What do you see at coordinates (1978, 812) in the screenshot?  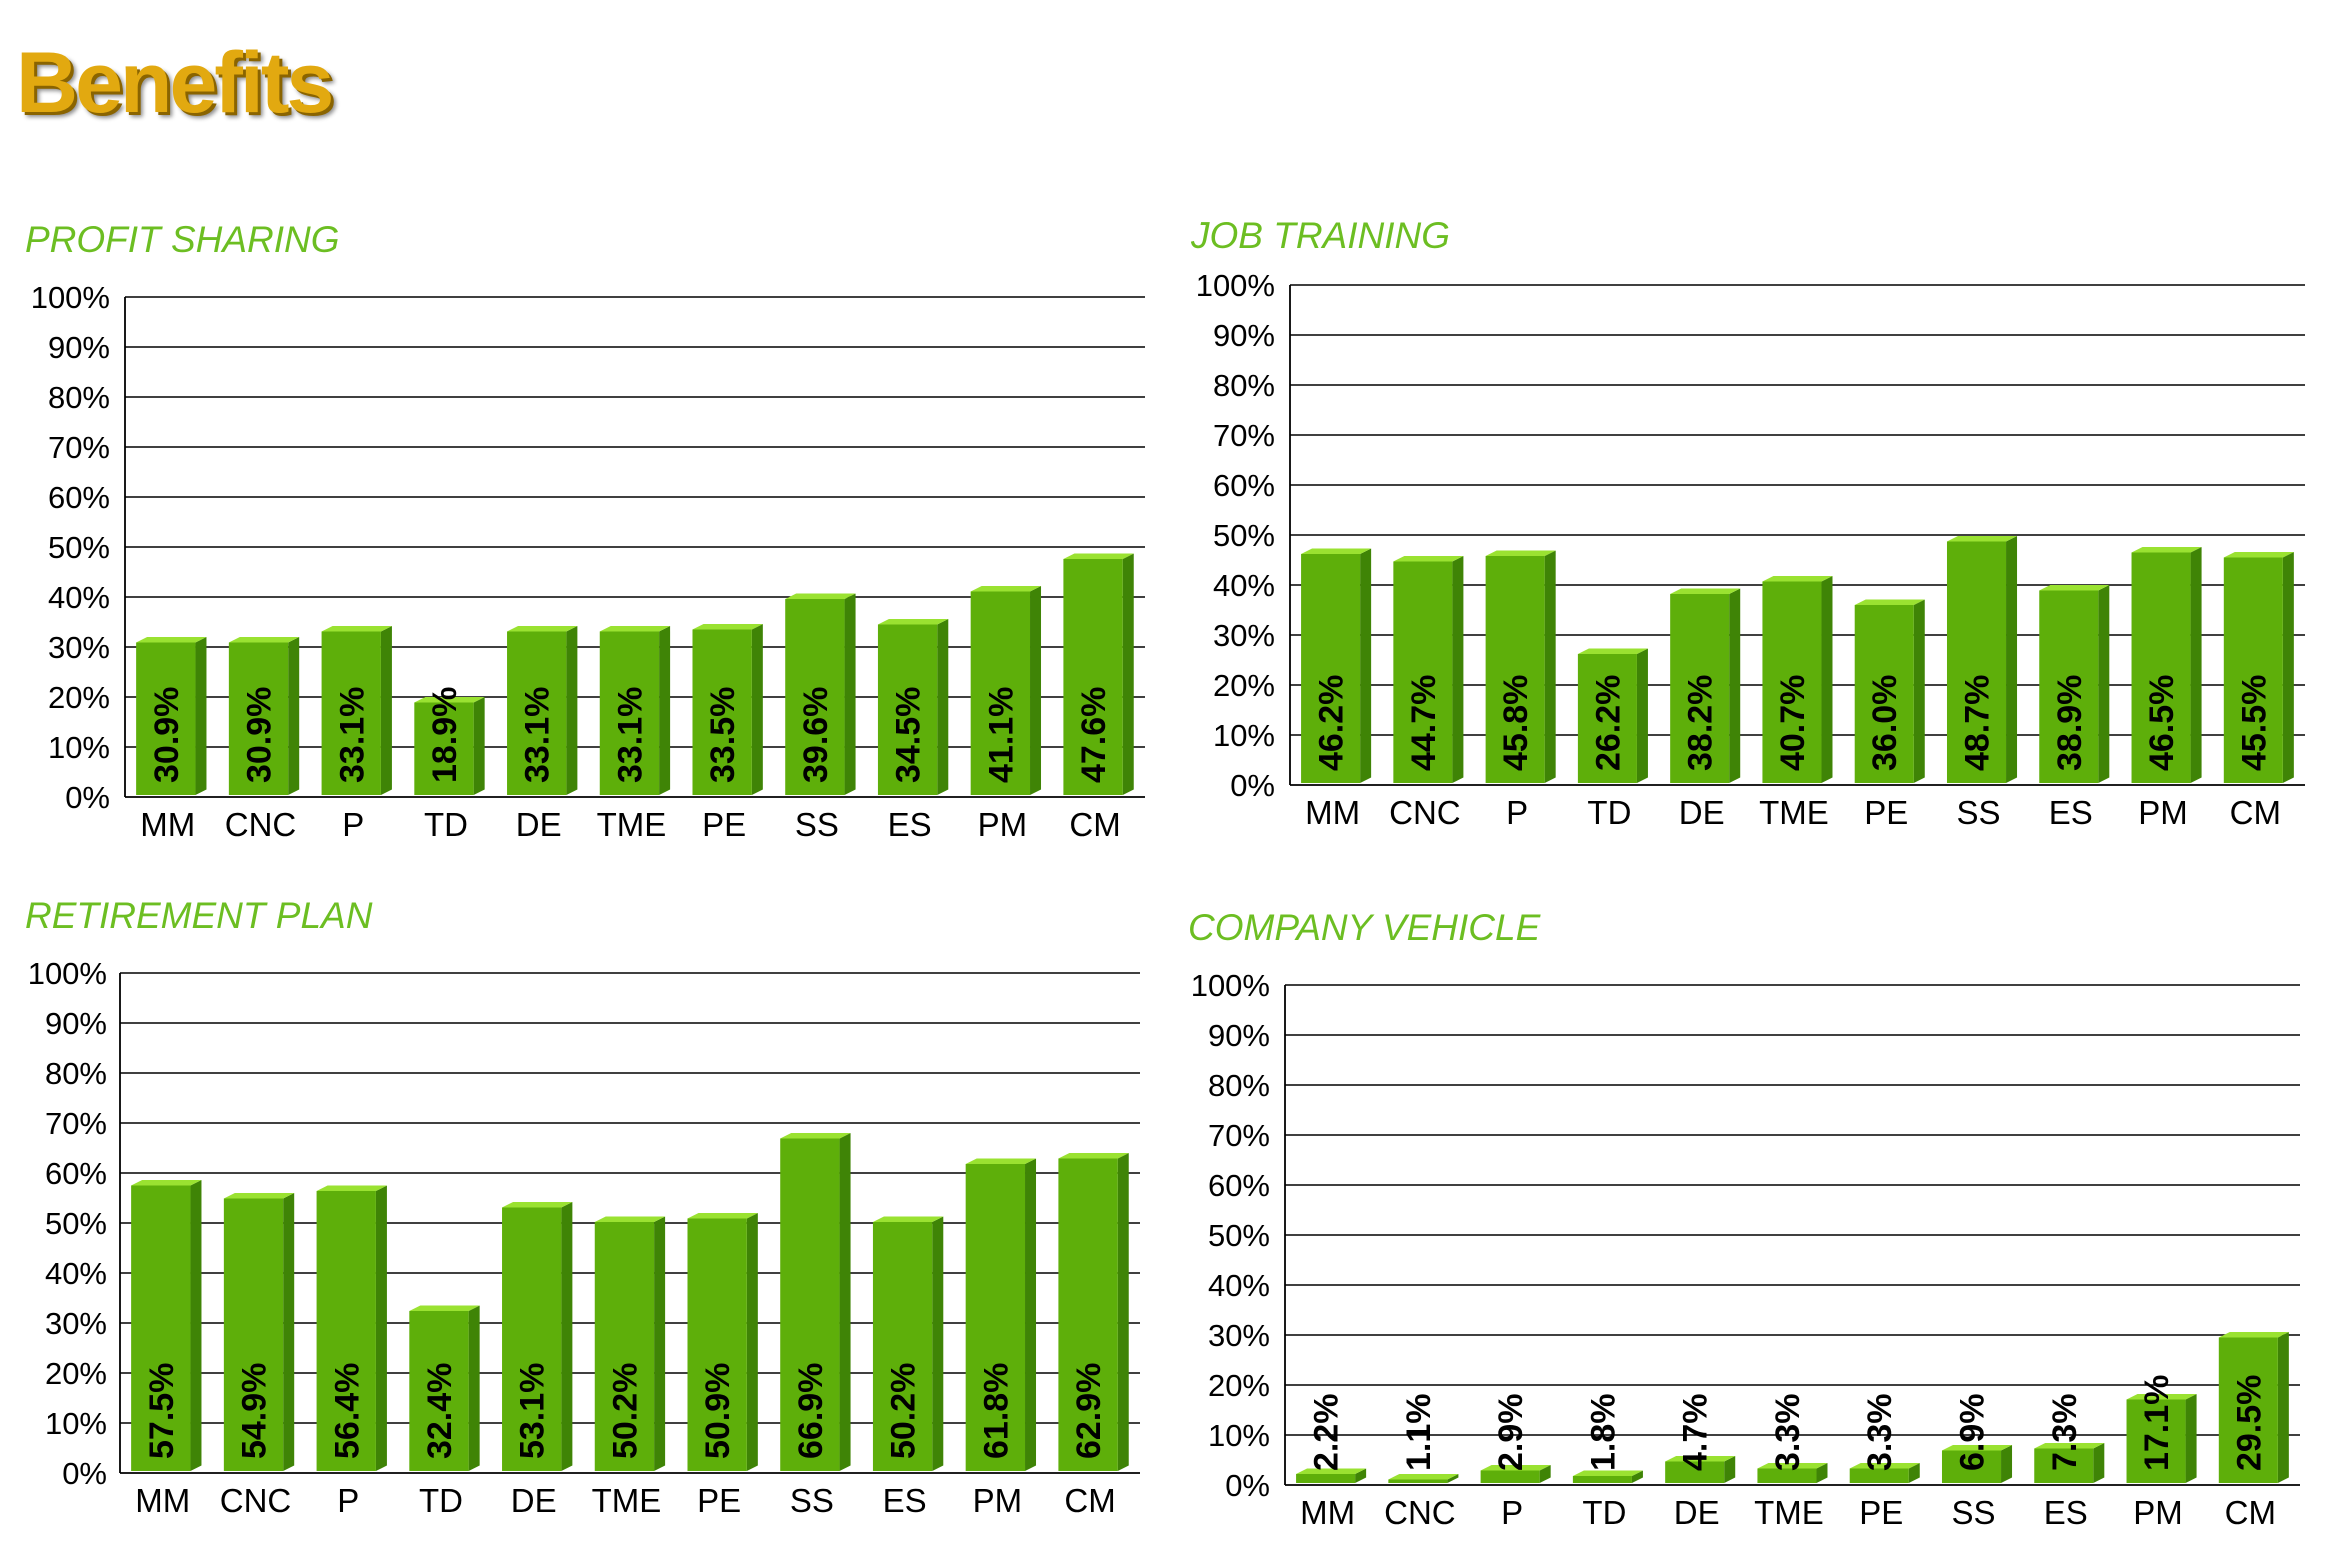 I see `job-x-tick-label: SS` at bounding box center [1978, 812].